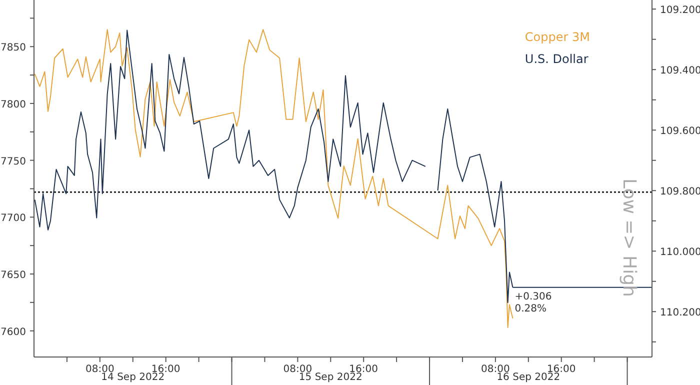 This screenshot has width=700, height=385. I want to click on text: 16 Sep 2022, so click(528, 378).